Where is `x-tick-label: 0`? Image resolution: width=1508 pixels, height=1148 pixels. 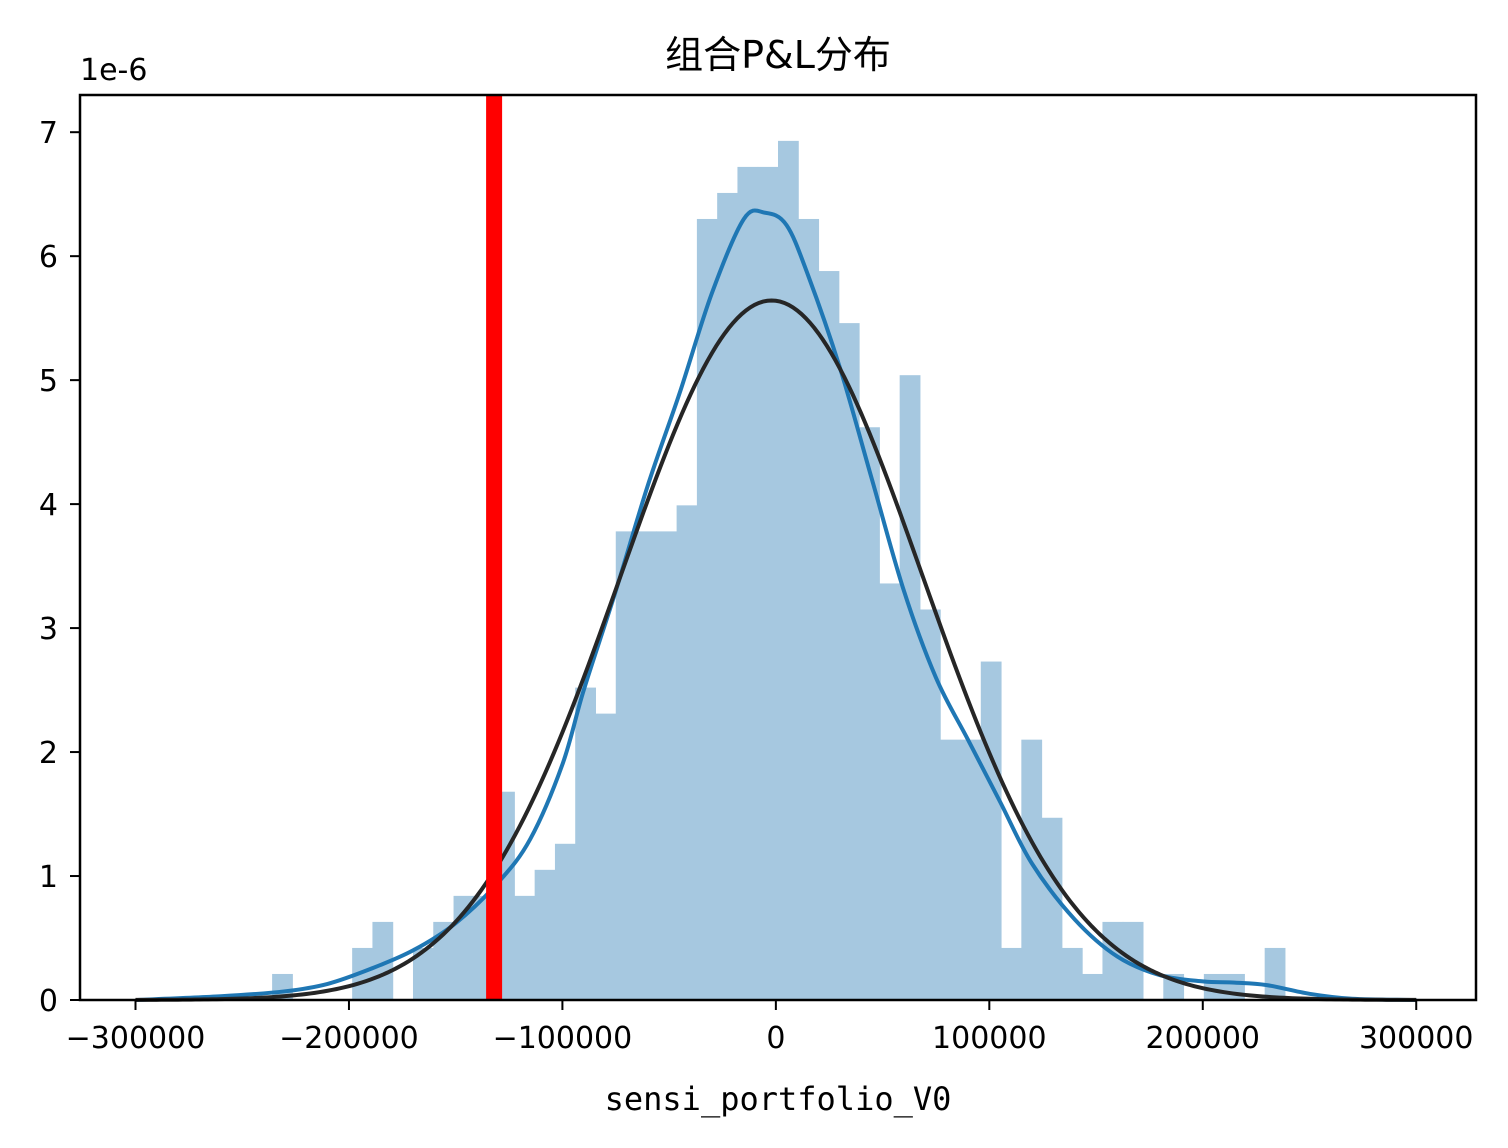
x-tick-label: 0 is located at coordinates (775, 1038).